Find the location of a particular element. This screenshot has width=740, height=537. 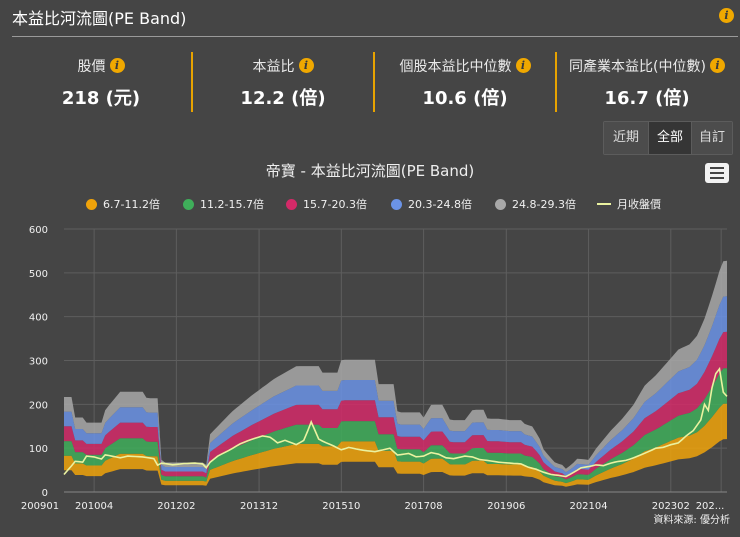

x-tick-label: 200901 is located at coordinates (40, 506).